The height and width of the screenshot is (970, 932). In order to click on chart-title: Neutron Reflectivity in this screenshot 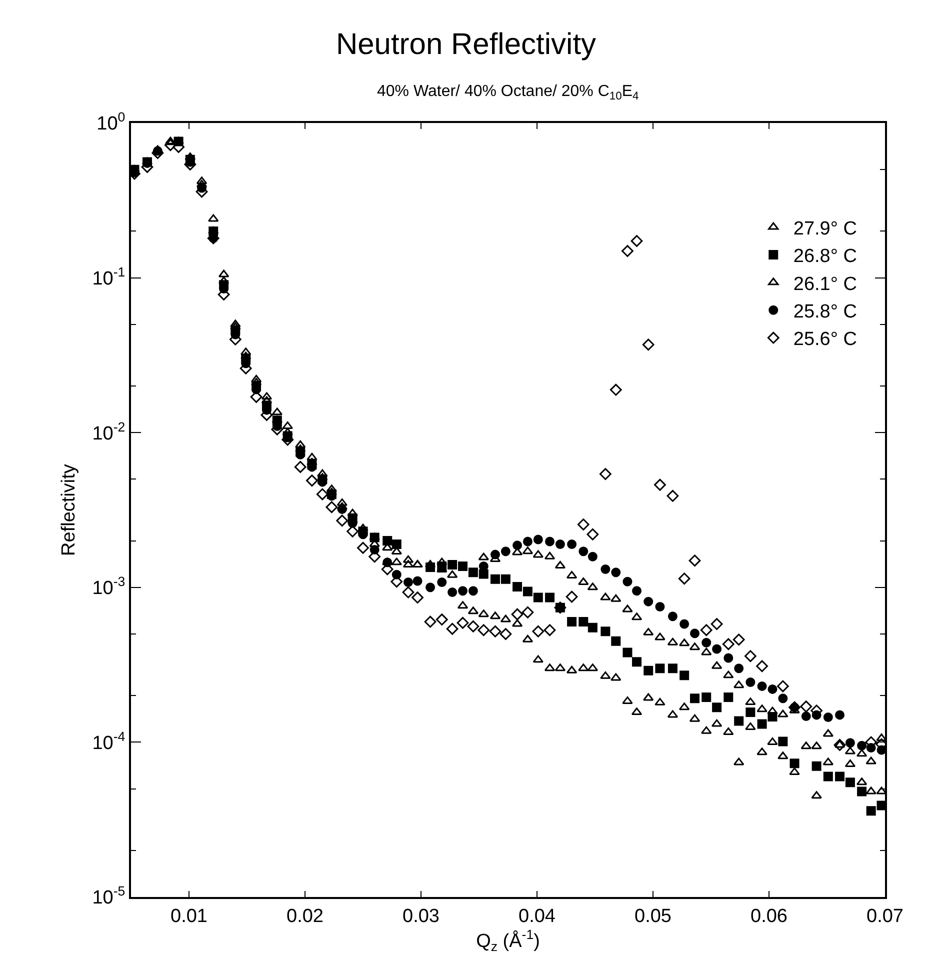, I will do `click(466, 45)`.